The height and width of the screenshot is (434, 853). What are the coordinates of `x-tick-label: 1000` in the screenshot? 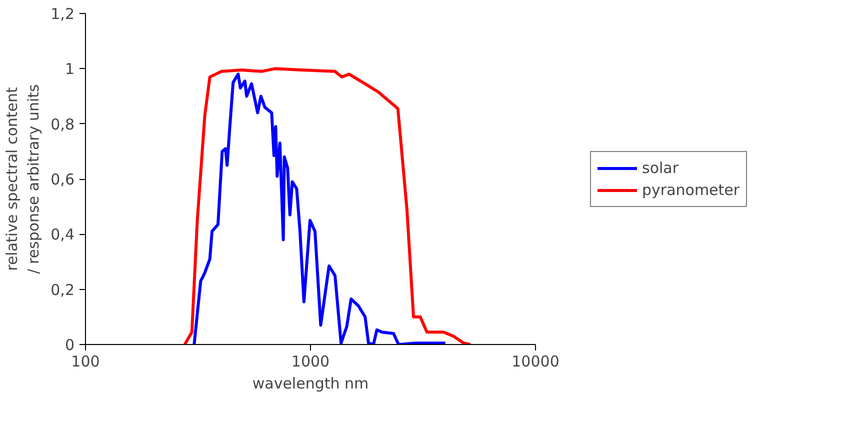 It's located at (310, 361).